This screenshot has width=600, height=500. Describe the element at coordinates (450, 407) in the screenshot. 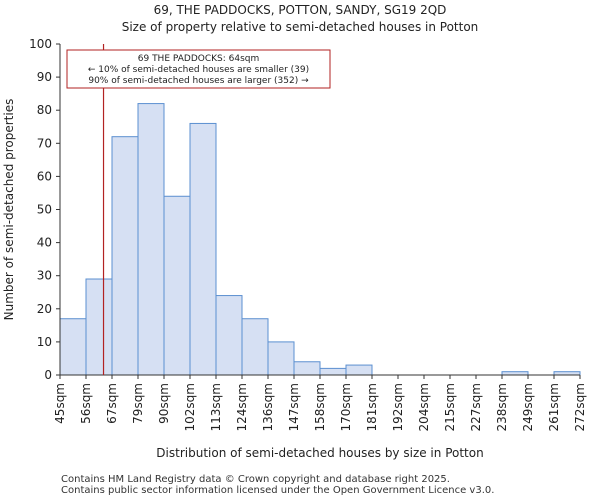

I see `x-tick-label-215sqm: 215sqm` at that location.